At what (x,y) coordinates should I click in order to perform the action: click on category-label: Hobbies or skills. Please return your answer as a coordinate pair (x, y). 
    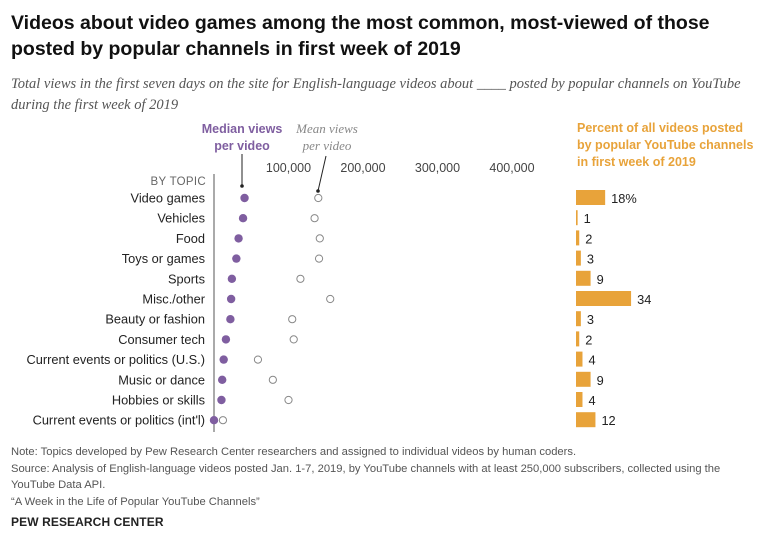
    Looking at the image, I should click on (158, 400).